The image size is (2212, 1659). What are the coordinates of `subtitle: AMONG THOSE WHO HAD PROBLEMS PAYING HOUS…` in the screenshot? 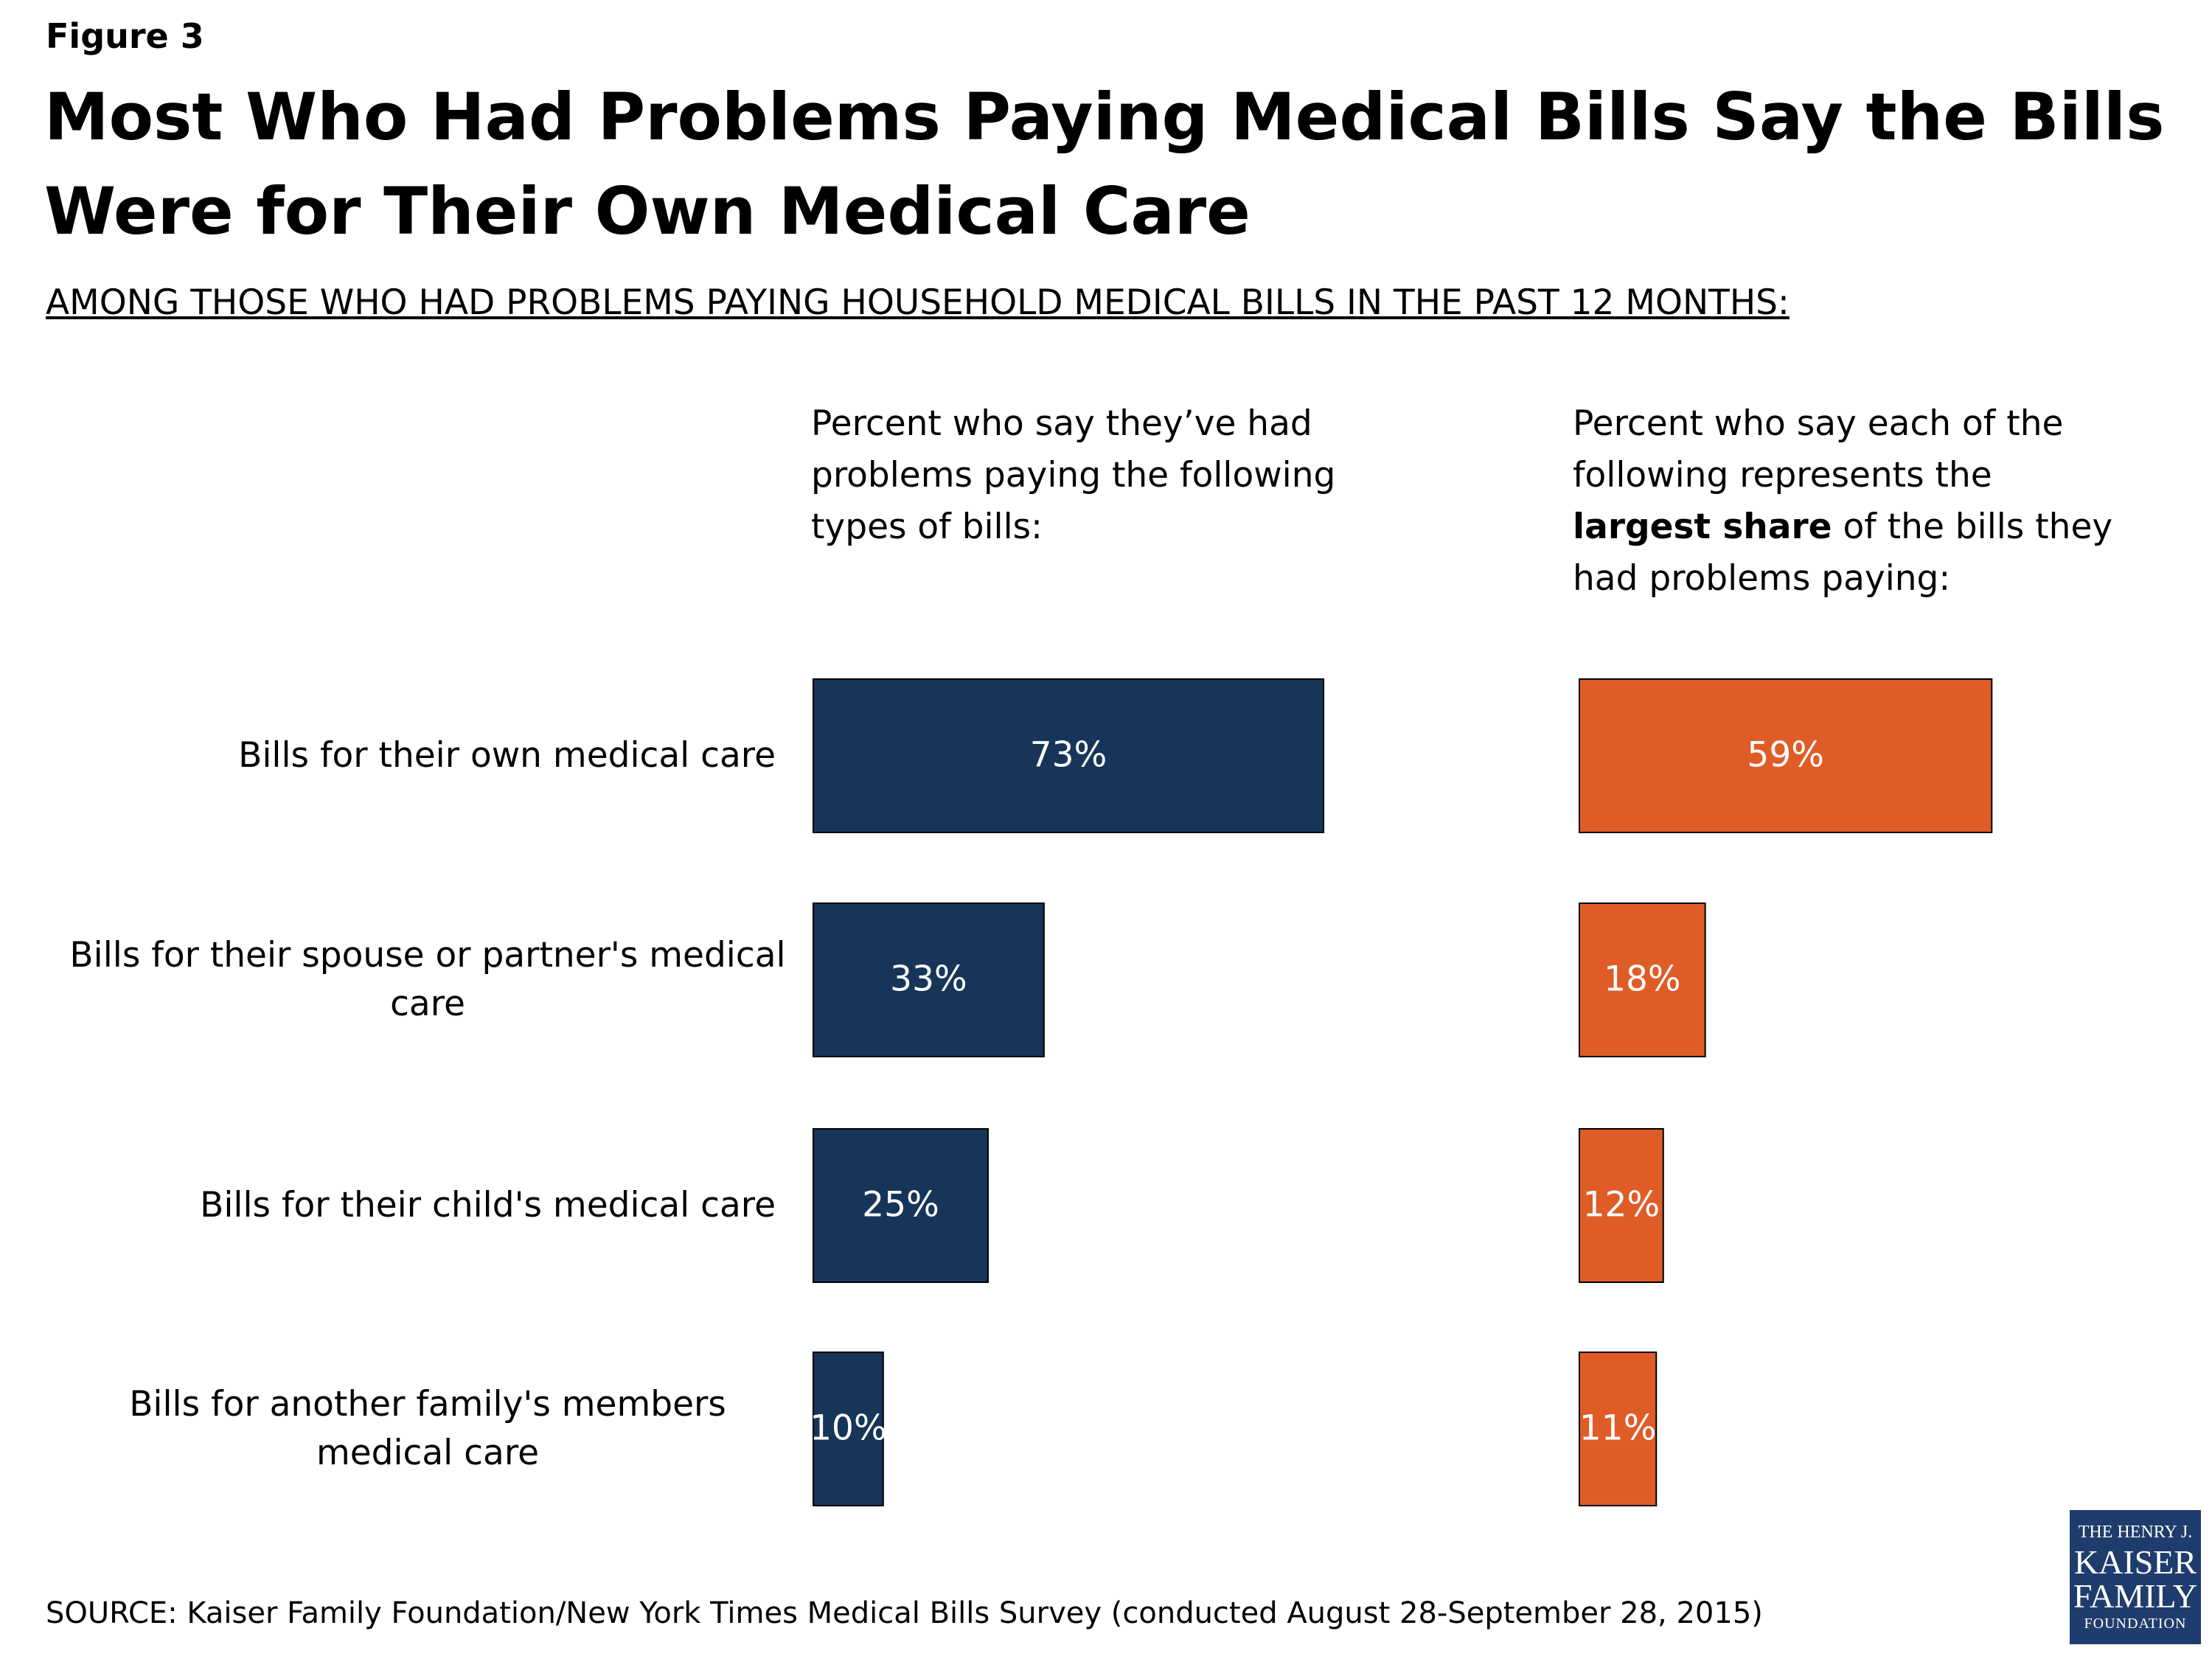 It's located at (918, 302).